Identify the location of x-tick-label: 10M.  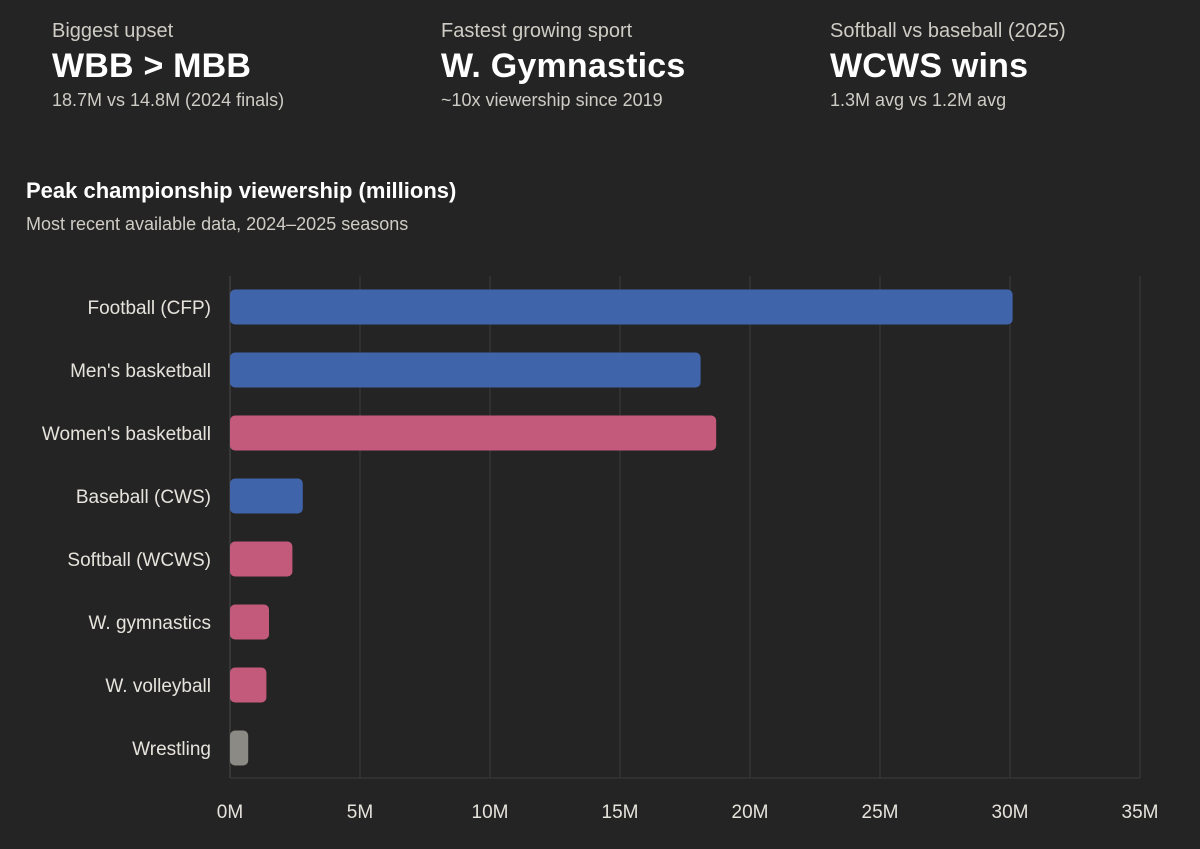
(490, 812).